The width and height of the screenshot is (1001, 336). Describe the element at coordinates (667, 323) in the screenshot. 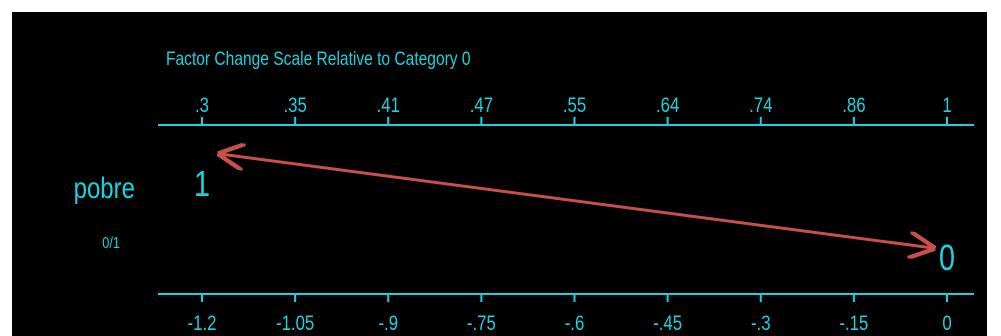

I see `bottom-tick-label: -.45` at that location.